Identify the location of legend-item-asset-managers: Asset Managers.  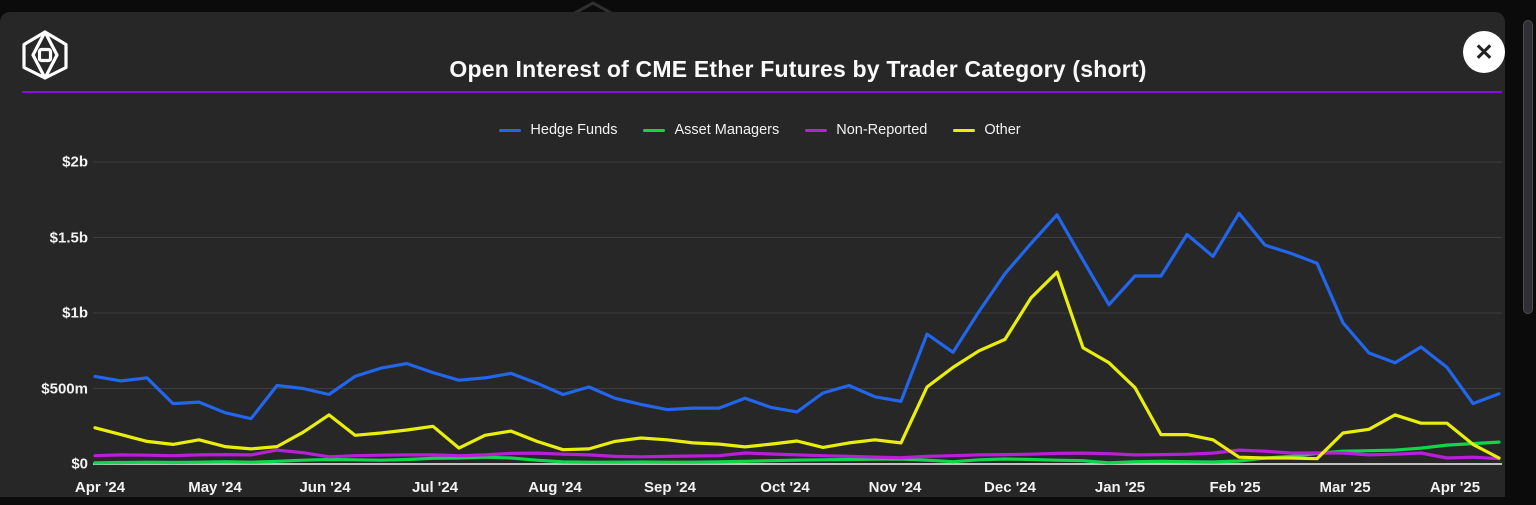
(711, 130).